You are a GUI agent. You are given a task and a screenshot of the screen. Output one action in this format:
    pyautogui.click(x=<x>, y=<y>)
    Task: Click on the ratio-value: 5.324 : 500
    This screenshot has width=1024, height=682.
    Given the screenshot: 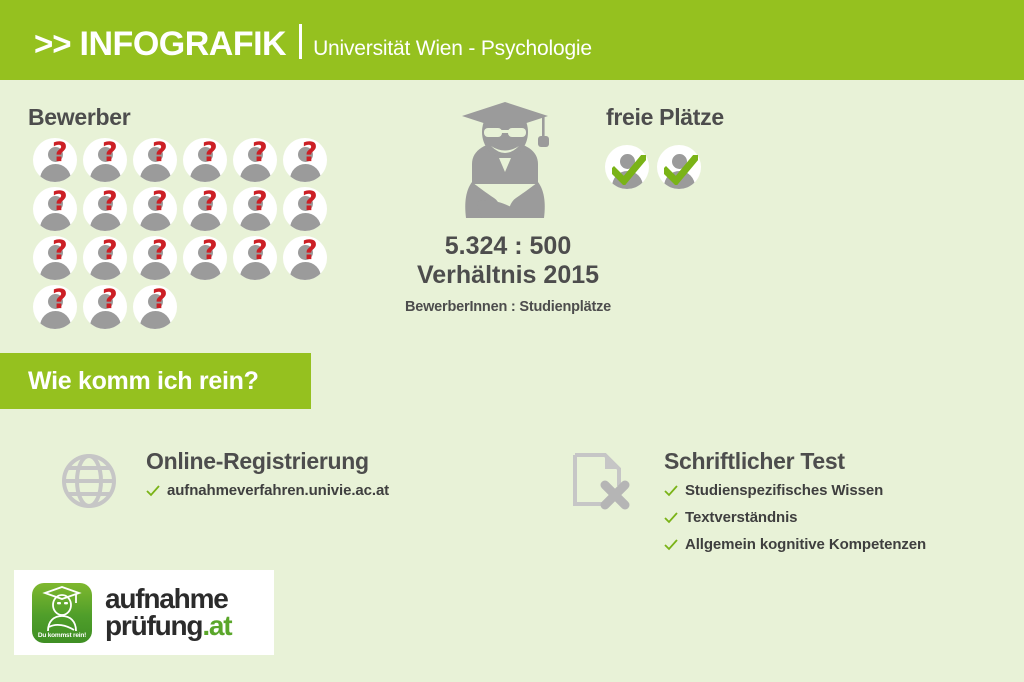 What is the action you would take?
    pyautogui.click(x=508, y=246)
    